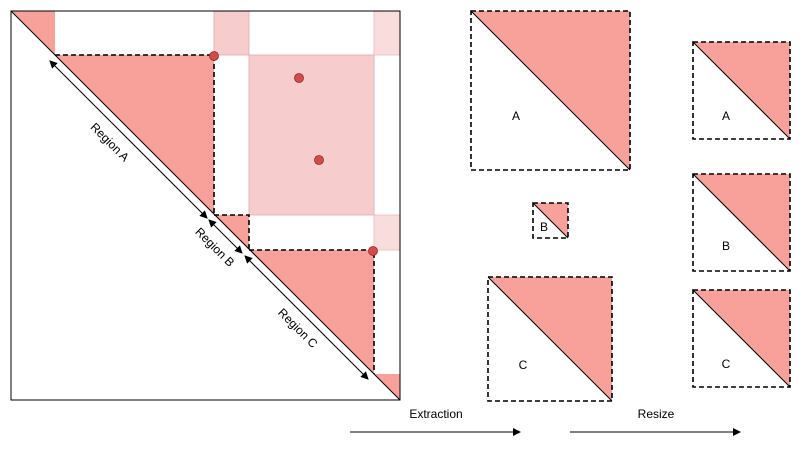 This screenshot has width=802, height=455. I want to click on resize-label: Resize, so click(656, 414).